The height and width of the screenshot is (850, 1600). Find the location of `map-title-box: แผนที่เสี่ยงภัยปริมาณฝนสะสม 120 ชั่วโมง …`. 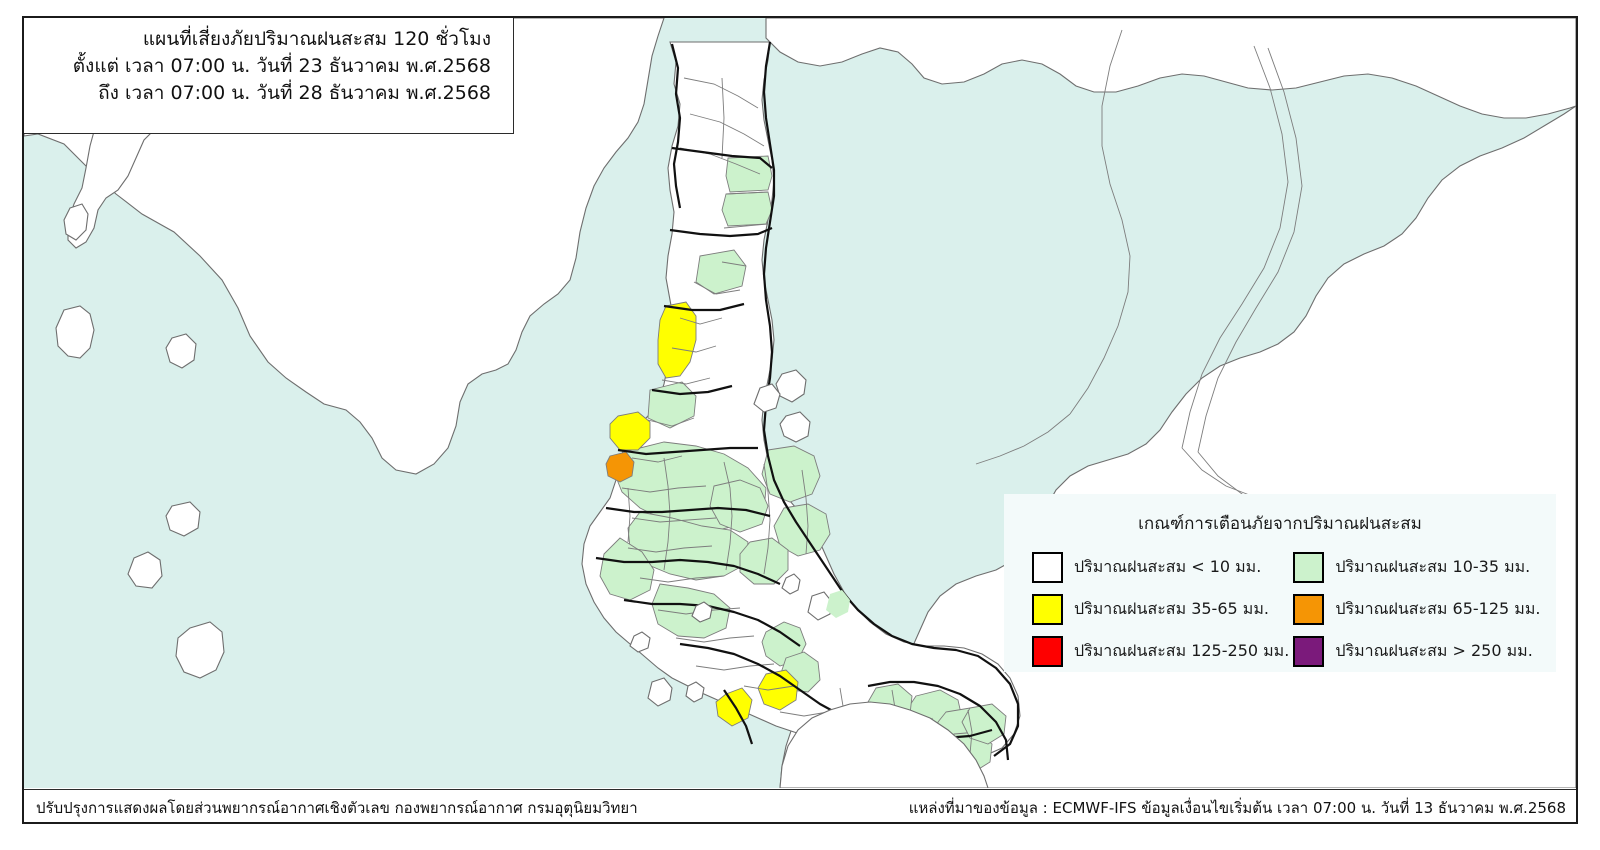

map-title-box: แผนที่เสี่ยงภัยปริมาณฝนสะสม 120 ชั่วโมง … is located at coordinates (269, 76).